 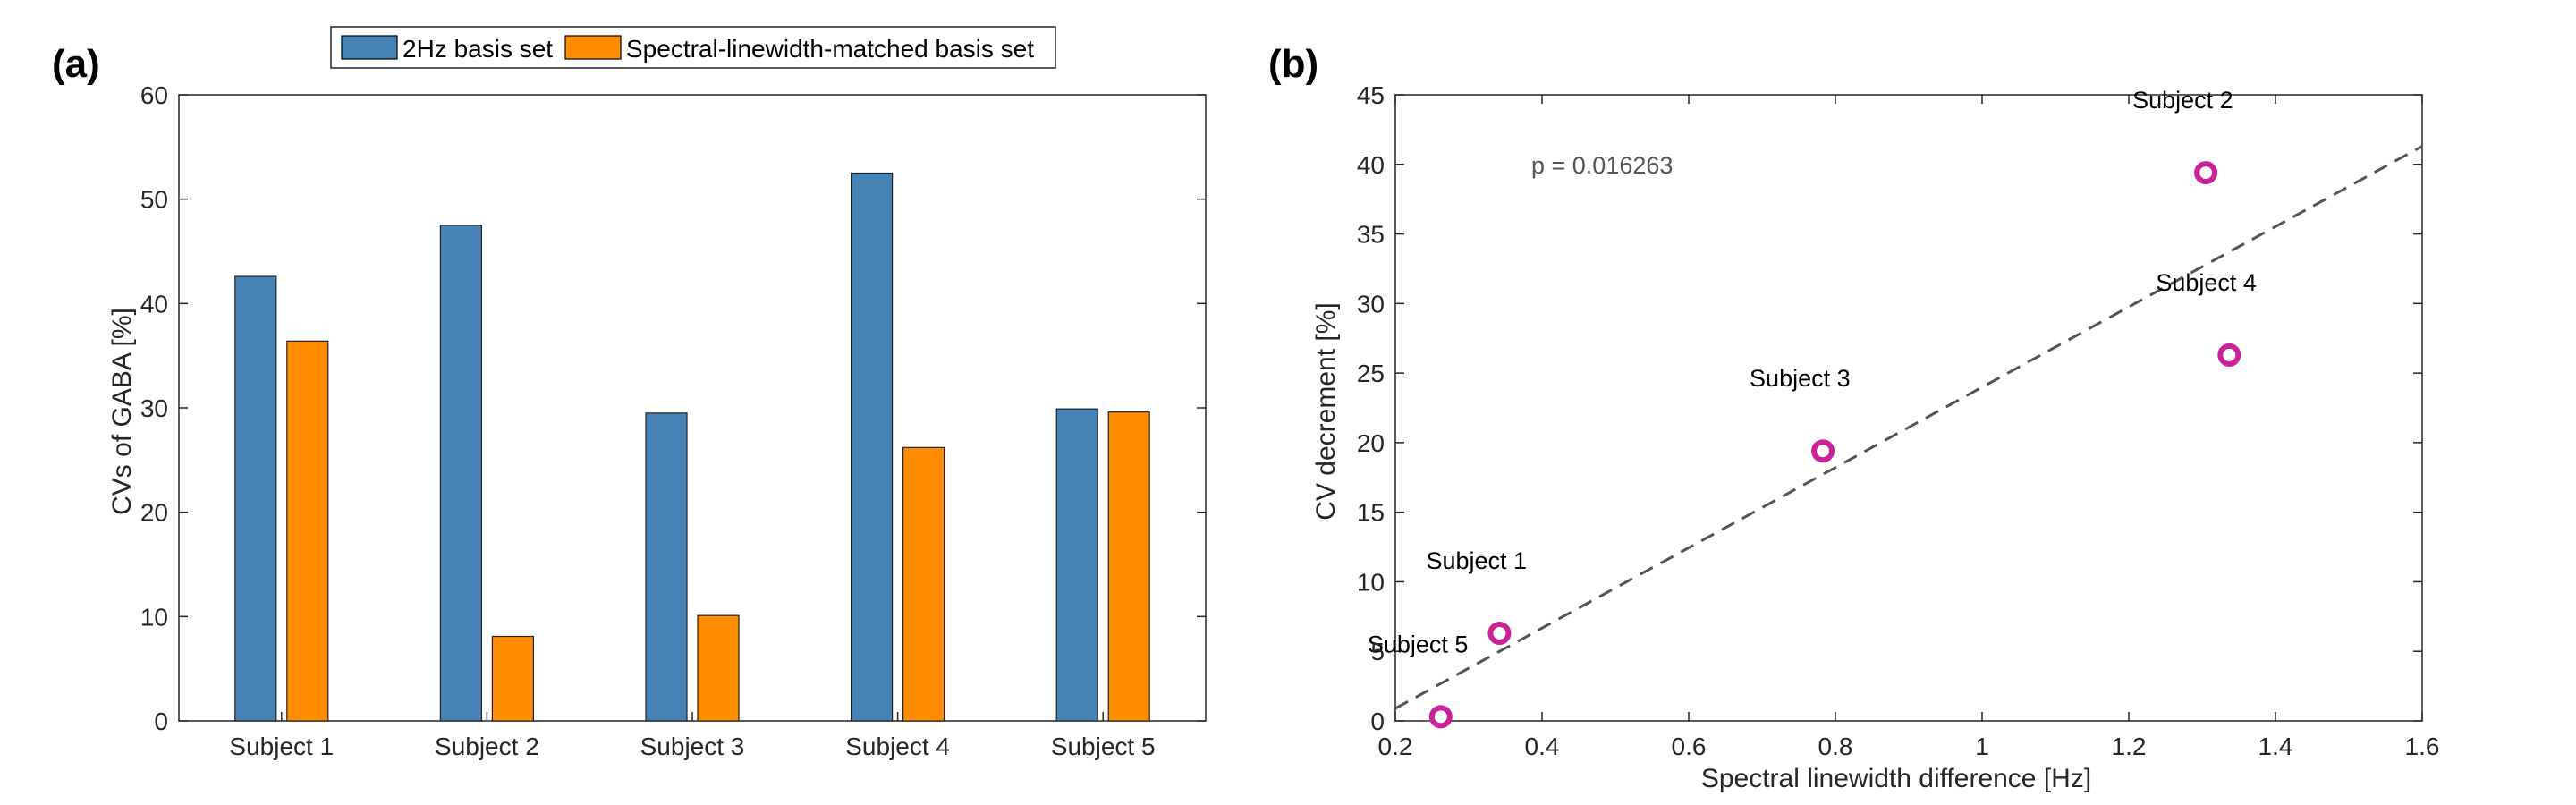 I want to click on panel-b-xtick-label: 0.4, so click(x=1542, y=746).